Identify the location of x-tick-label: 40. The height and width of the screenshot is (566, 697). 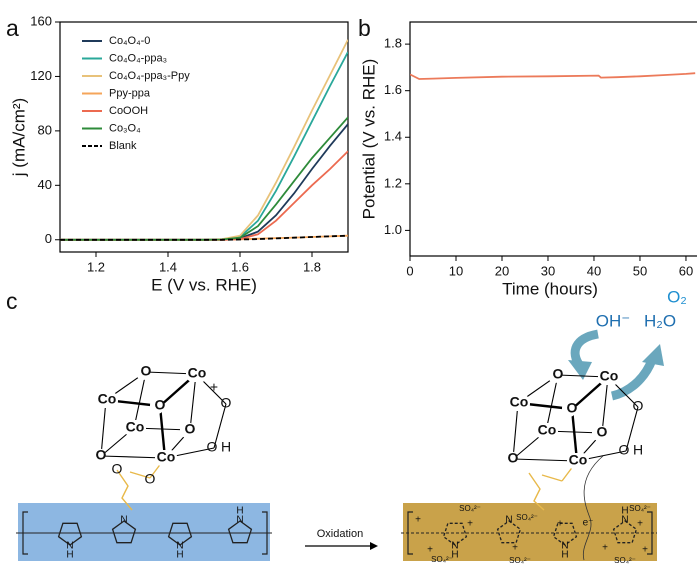
(594, 270).